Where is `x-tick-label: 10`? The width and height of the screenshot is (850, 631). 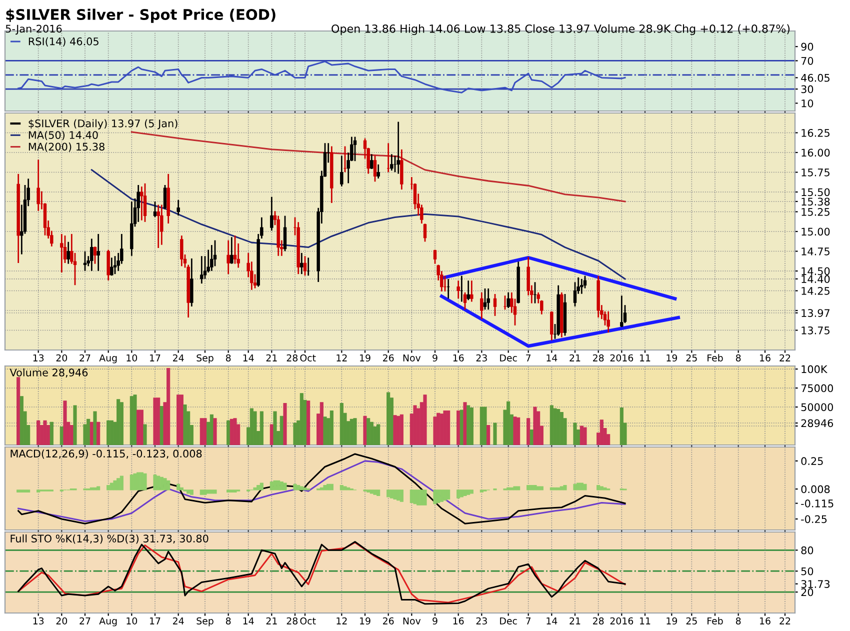
x-tick-label: 10 is located at coordinates (132, 358).